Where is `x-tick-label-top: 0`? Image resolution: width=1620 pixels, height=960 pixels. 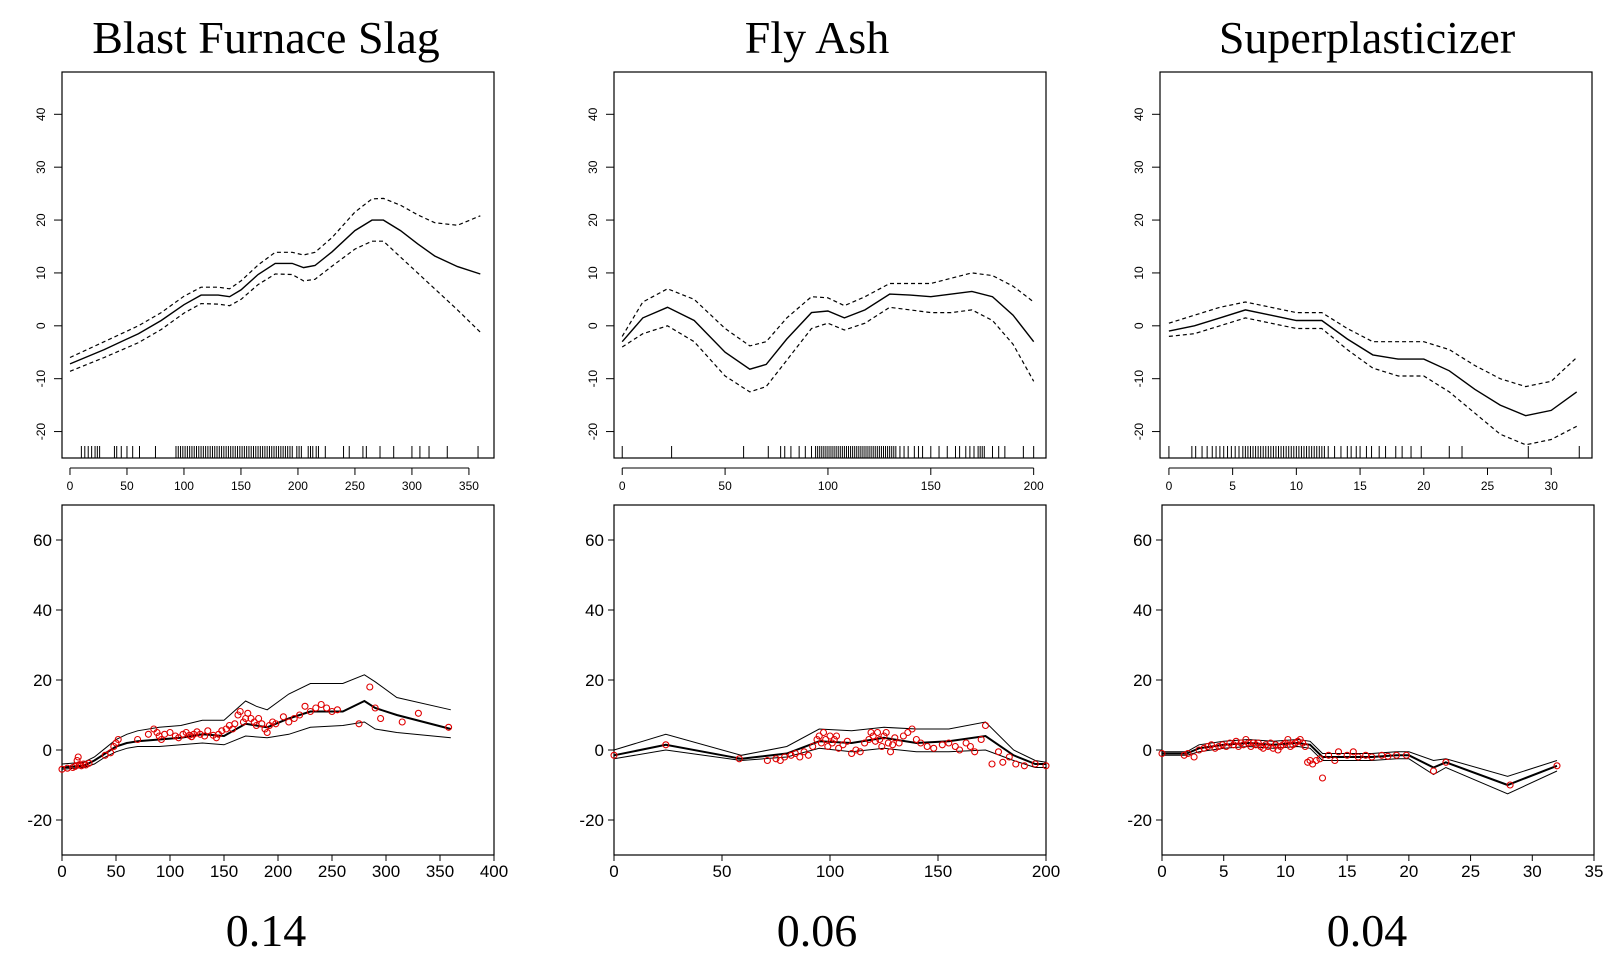 x-tick-label-top: 0 is located at coordinates (70, 486).